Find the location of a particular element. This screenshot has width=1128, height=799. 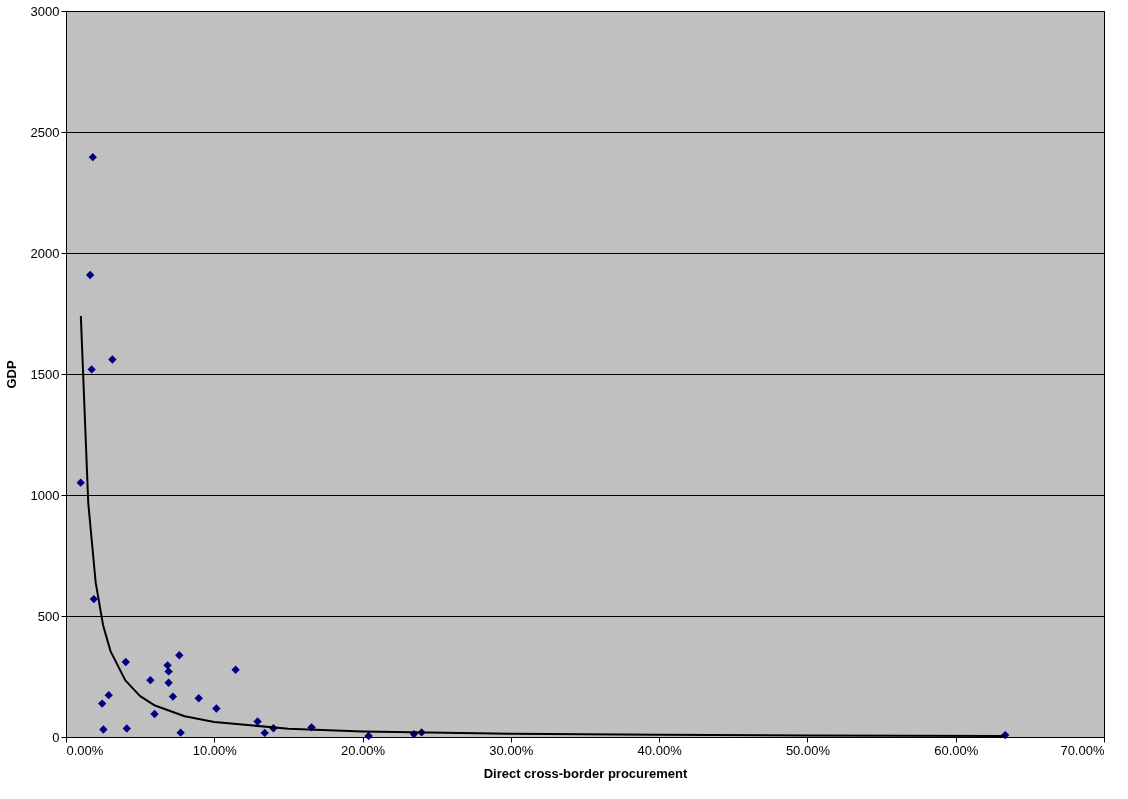

y-tick-label: 1000 is located at coordinates (45, 495).